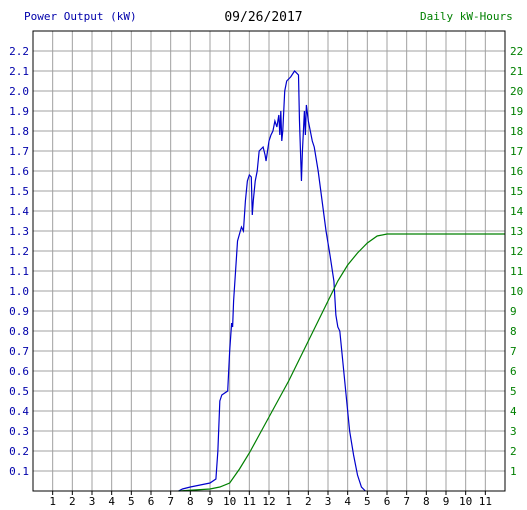 Image resolution: width=527 pixels, height=510 pixels. Describe the element at coordinates (19, 291) in the screenshot. I see `left-tick-label: 1.0` at that location.